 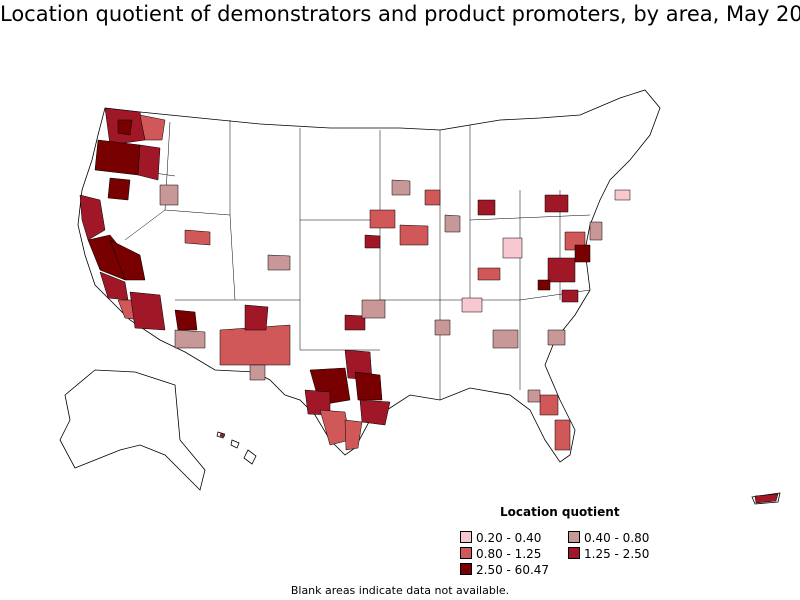 I want to click on legend-item-3: 1.25 - 2.50, so click(x=608, y=554).